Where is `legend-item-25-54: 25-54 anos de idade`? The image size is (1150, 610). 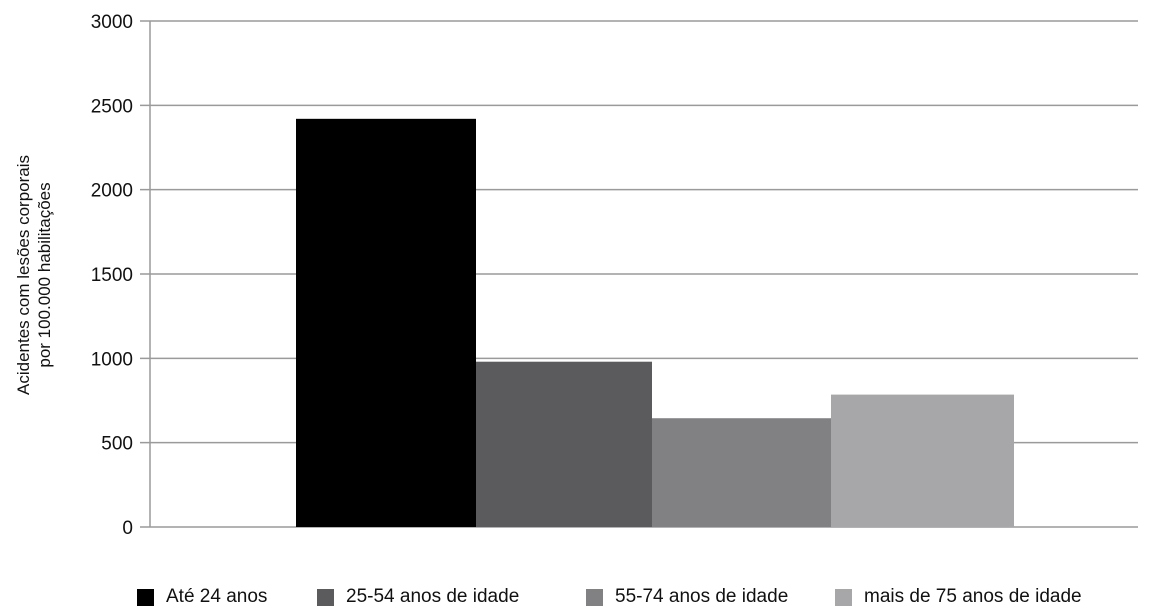 legend-item-25-54: 25-54 anos de idade is located at coordinates (418, 597).